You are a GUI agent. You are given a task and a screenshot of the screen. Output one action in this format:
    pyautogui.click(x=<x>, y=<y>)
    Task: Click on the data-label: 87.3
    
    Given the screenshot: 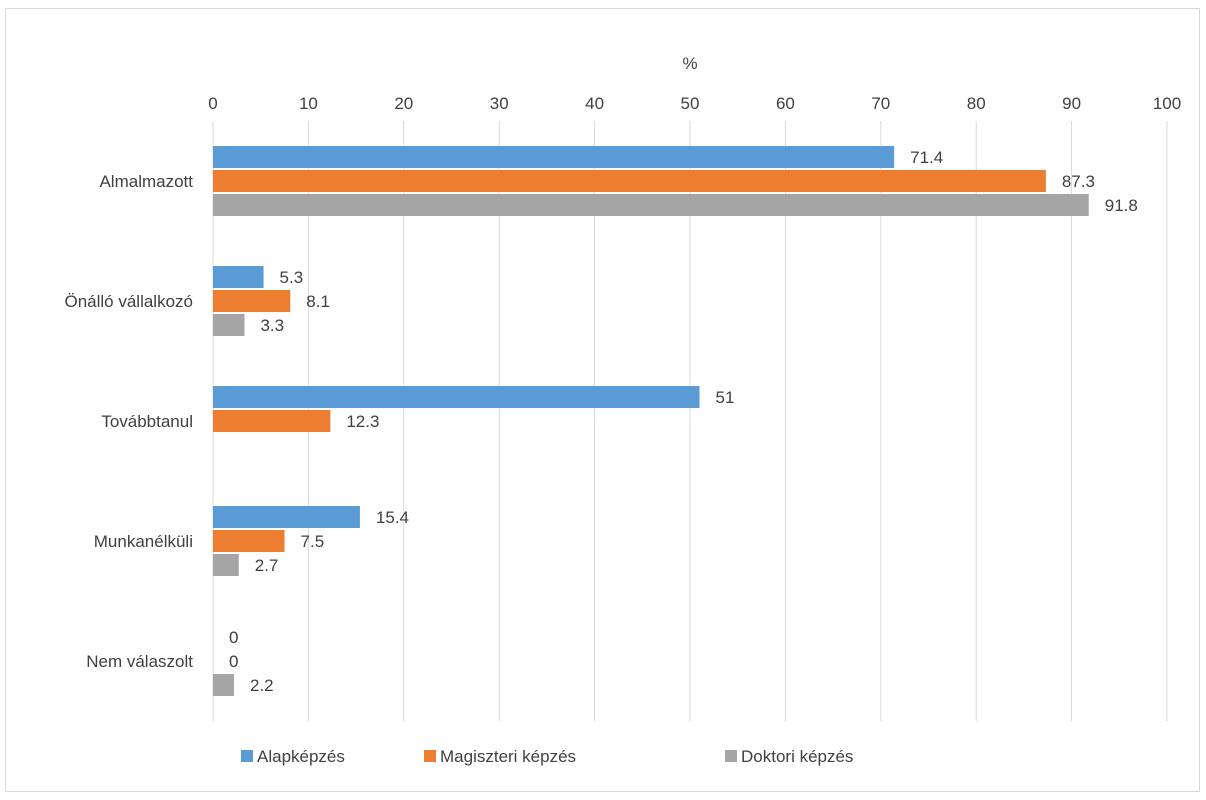 What is the action you would take?
    pyautogui.click(x=1078, y=181)
    